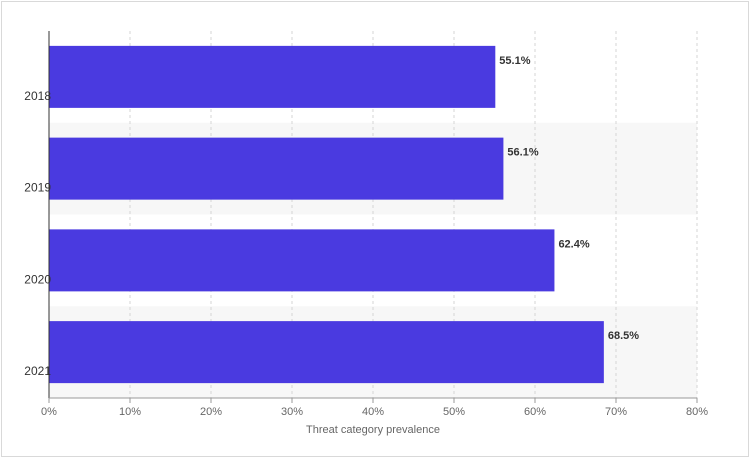 The height and width of the screenshot is (460, 752). What do you see at coordinates (37, 188) in the screenshot?
I see `category-label-2019: 2019` at bounding box center [37, 188].